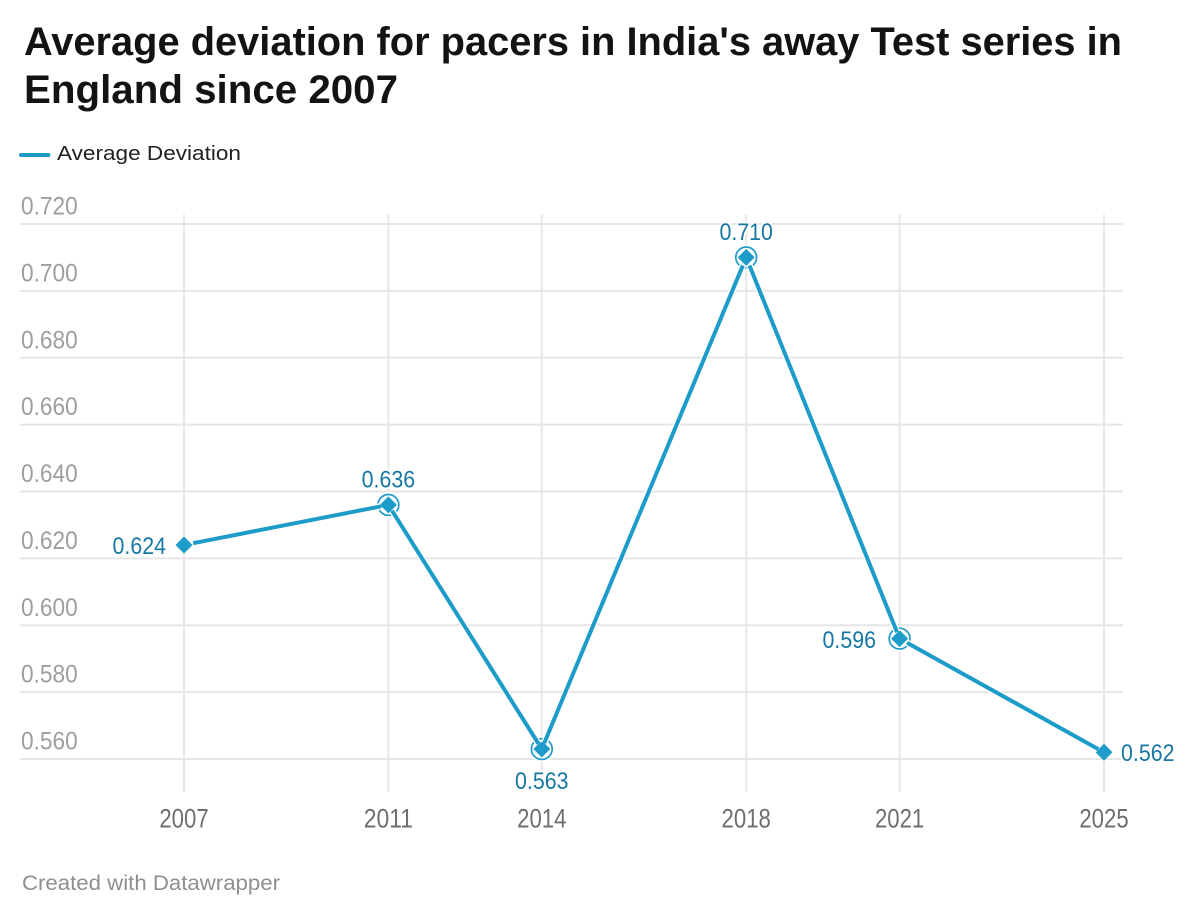 The height and width of the screenshot is (917, 1200). What do you see at coordinates (183, 818) in the screenshot?
I see `svg-text: 2007` at bounding box center [183, 818].